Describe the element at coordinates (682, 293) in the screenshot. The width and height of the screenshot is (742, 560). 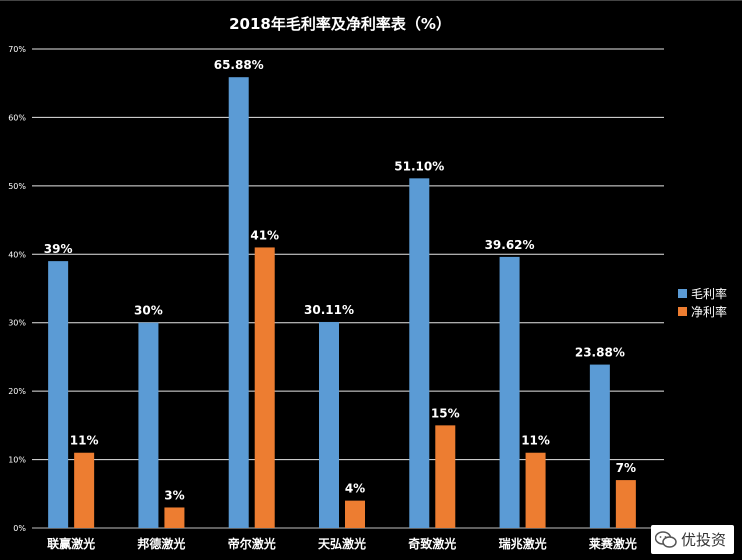
I see `legend-swatch-gross-margin` at that location.